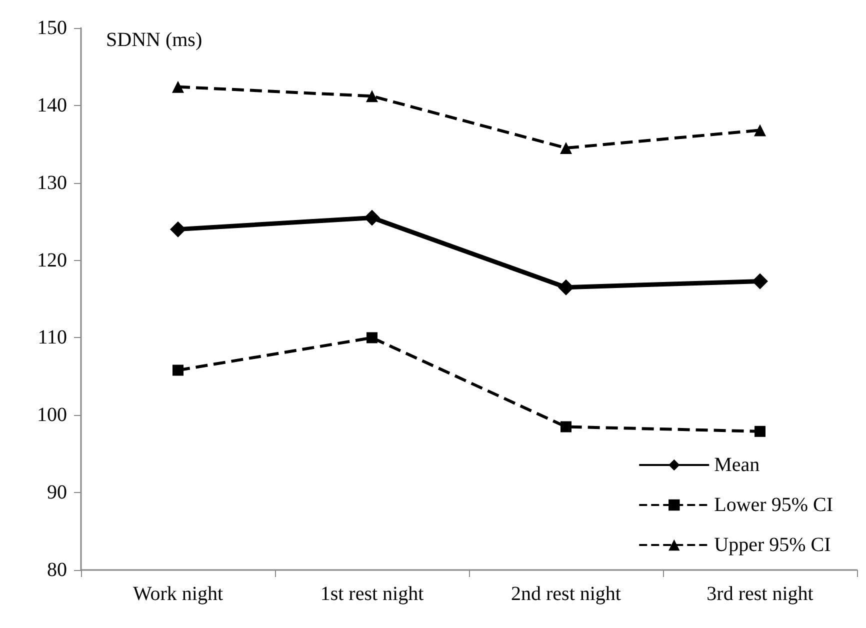  I want to click on y-tick-label: 140, so click(52, 105).